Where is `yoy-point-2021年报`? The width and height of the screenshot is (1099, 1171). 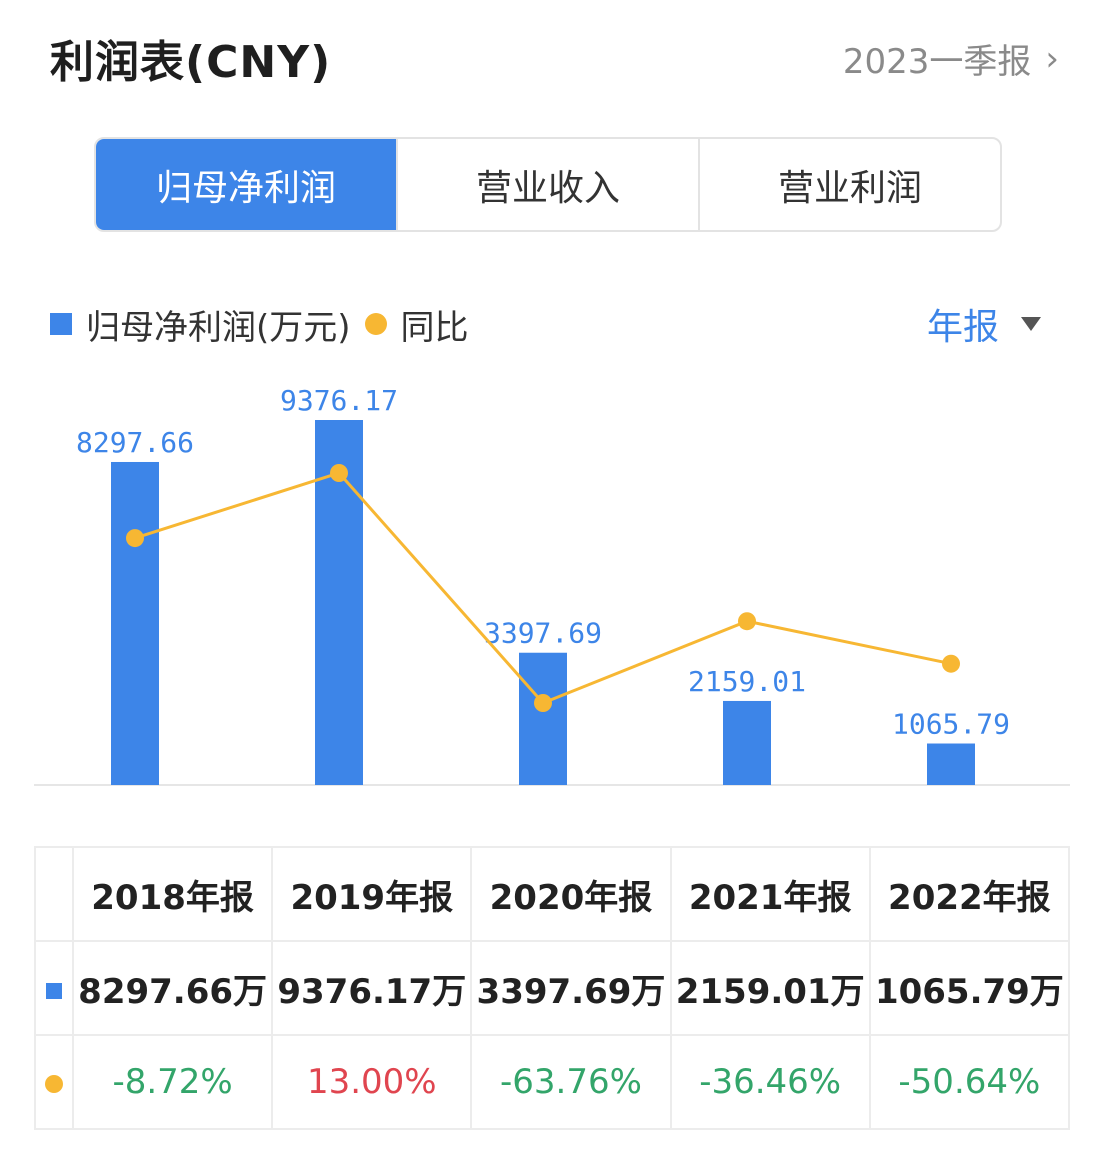
yoy-point-2021年报 is located at coordinates (747, 621).